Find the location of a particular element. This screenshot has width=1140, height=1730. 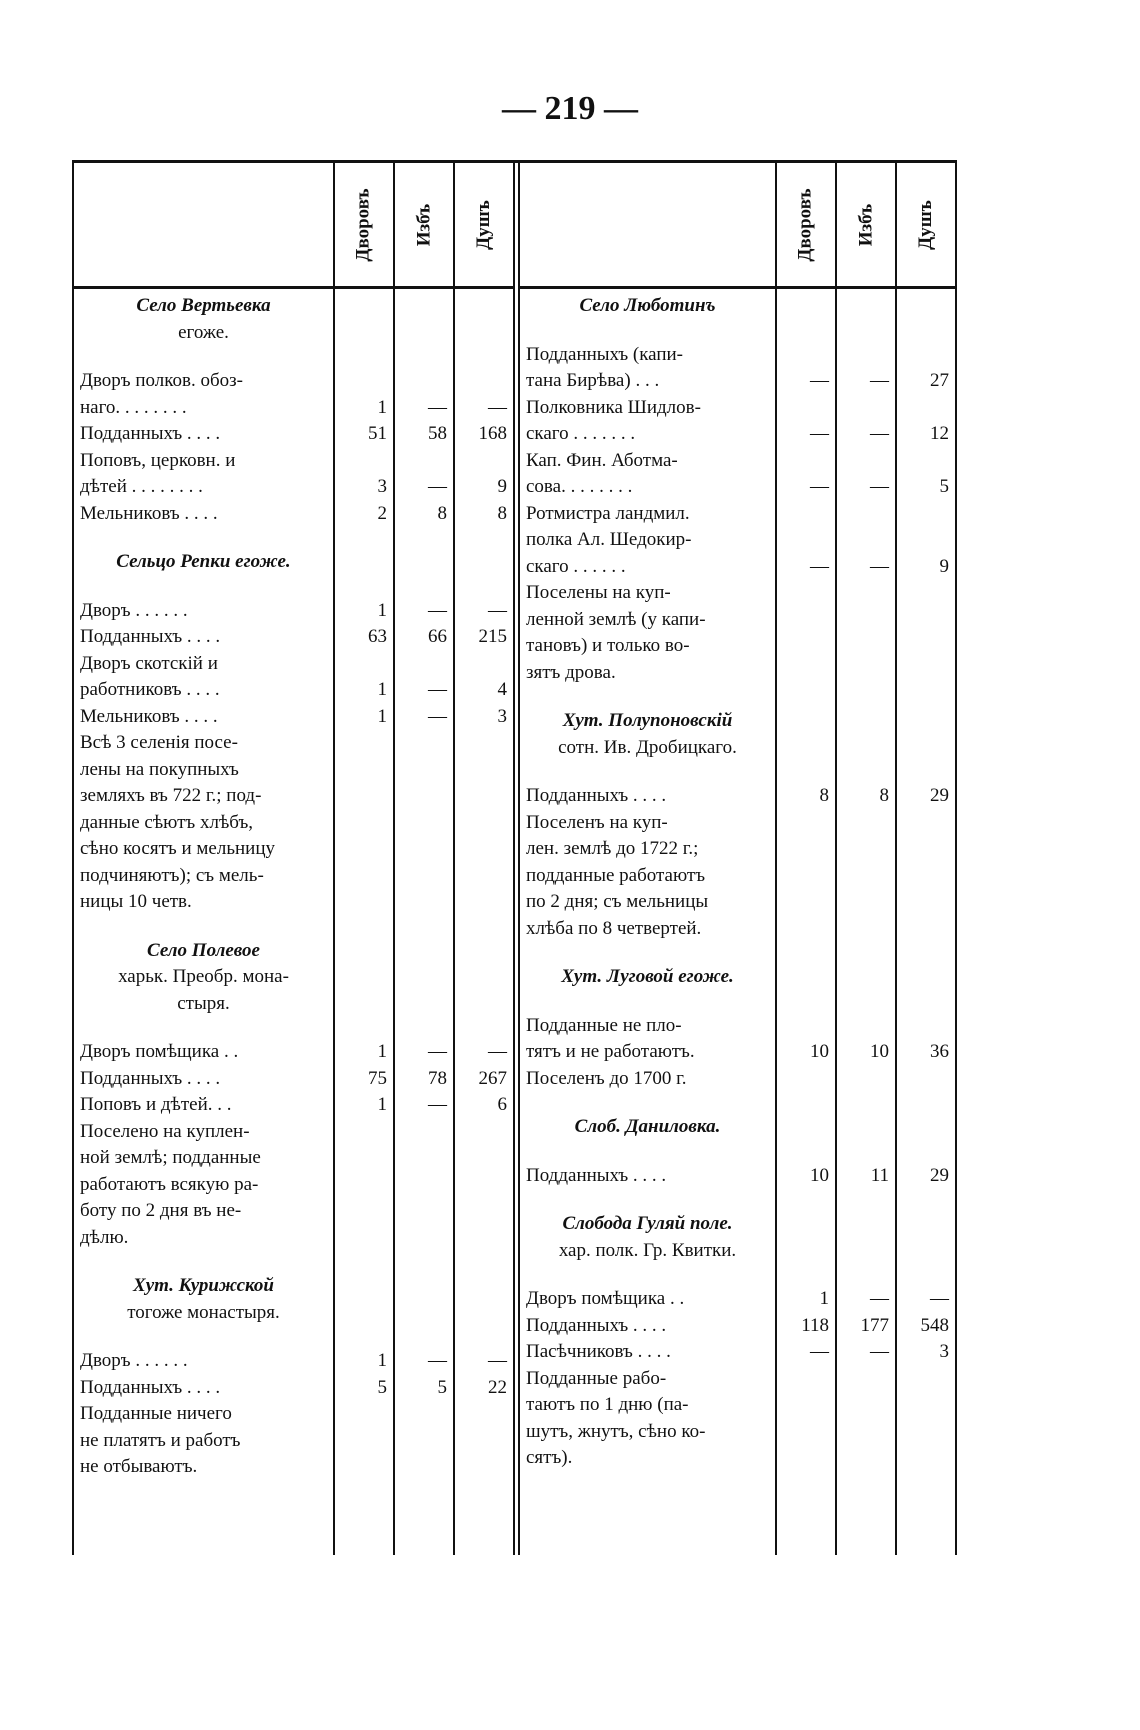

row-value: 66 is located at coordinates (437, 636).